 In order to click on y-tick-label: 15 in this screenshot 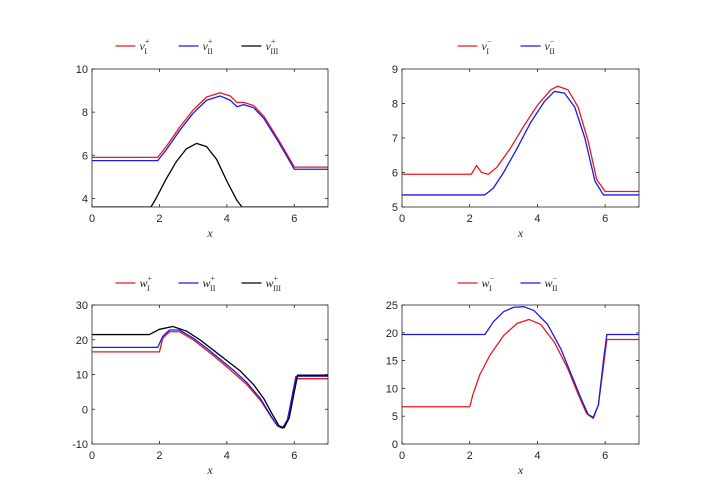, I will do `click(392, 362)`.